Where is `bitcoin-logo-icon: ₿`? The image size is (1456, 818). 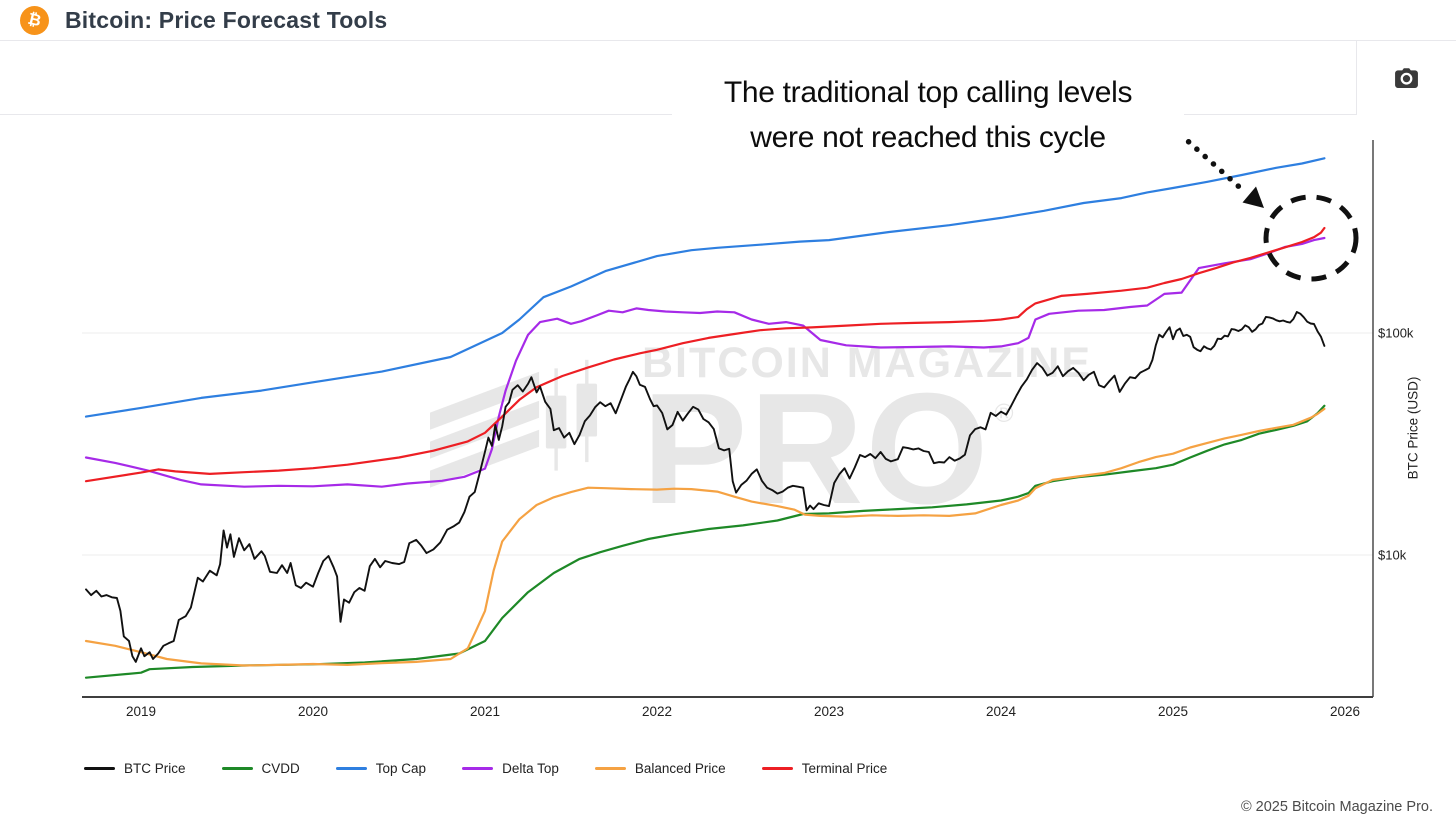
bitcoin-logo-icon: ₿ is located at coordinates (34, 20).